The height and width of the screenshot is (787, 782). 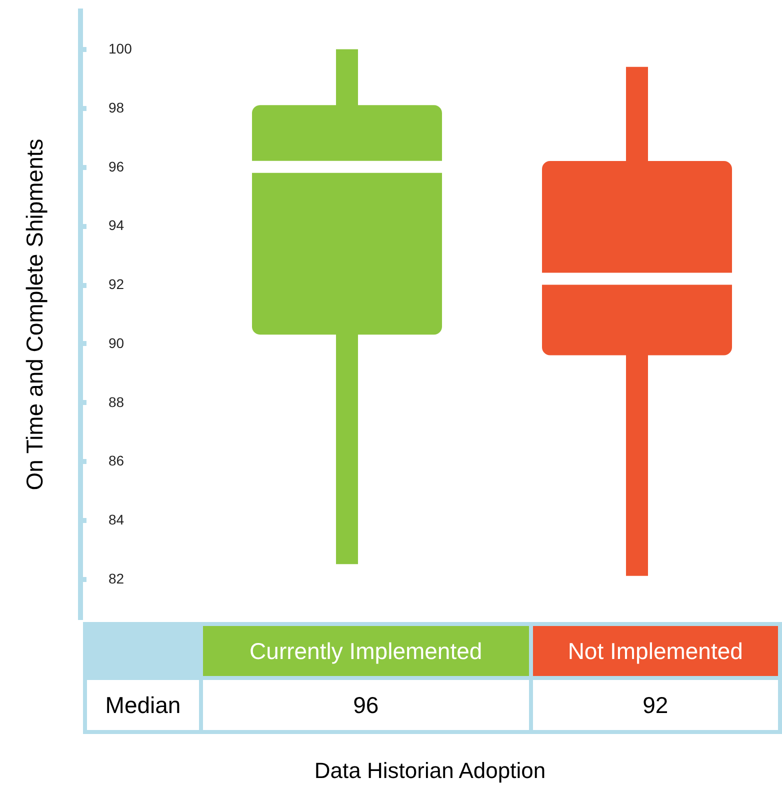 I want to click on x-axis-title: Data Historian Adoption, so click(x=430, y=771).